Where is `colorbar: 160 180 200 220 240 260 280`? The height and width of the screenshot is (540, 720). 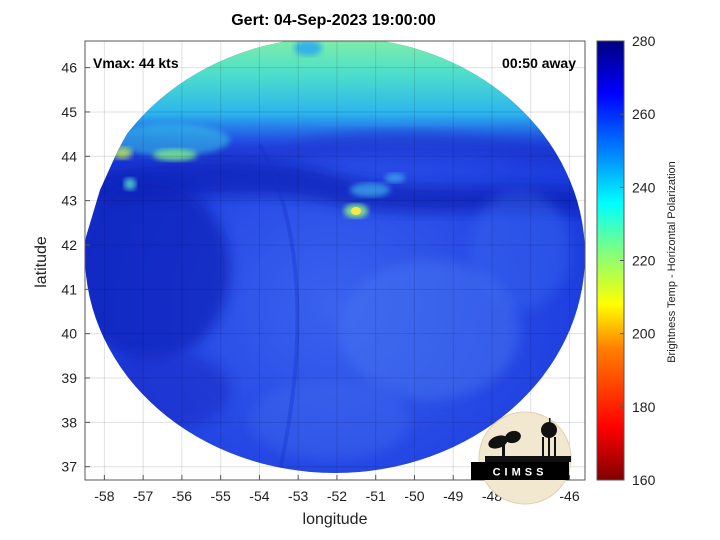
colorbar: 160 180 200 220 240 260 280 is located at coordinates (626, 260).